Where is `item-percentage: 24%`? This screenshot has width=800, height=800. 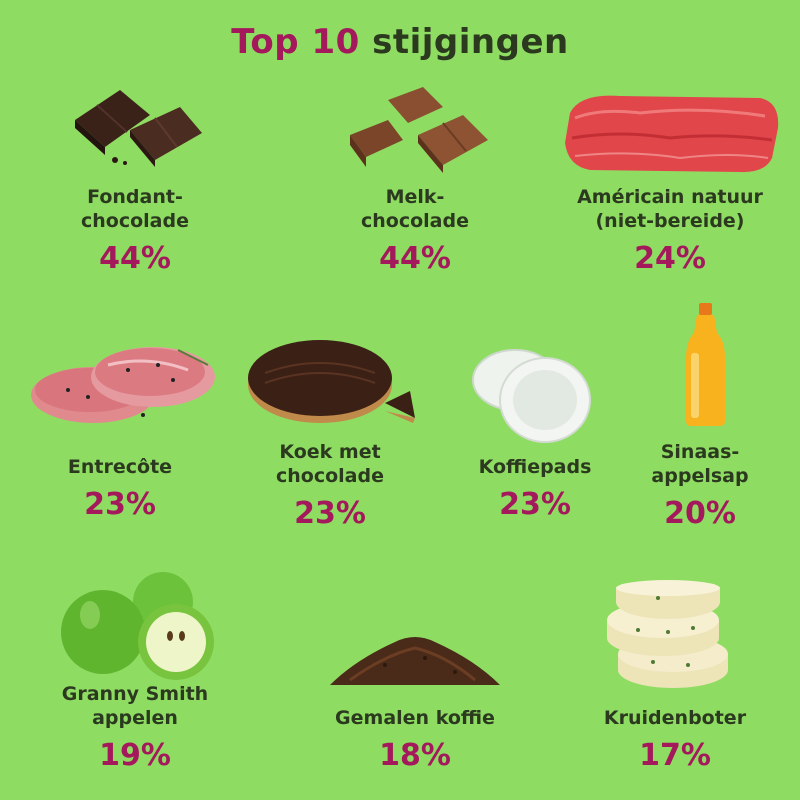
item-percentage: 24% is located at coordinates (670, 258).